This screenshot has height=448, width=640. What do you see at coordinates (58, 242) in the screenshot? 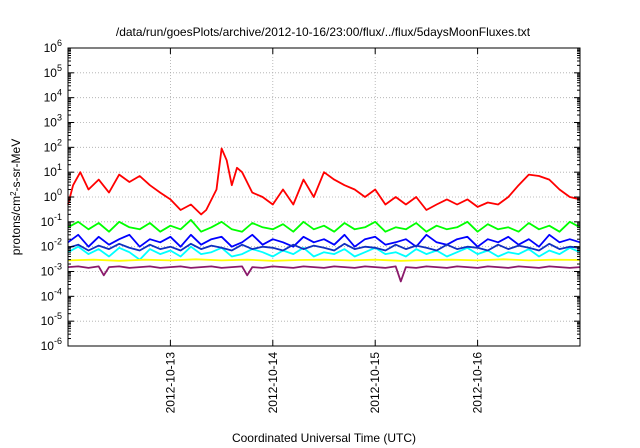
I see `y-tick-exp: -2` at bounding box center [58, 242].